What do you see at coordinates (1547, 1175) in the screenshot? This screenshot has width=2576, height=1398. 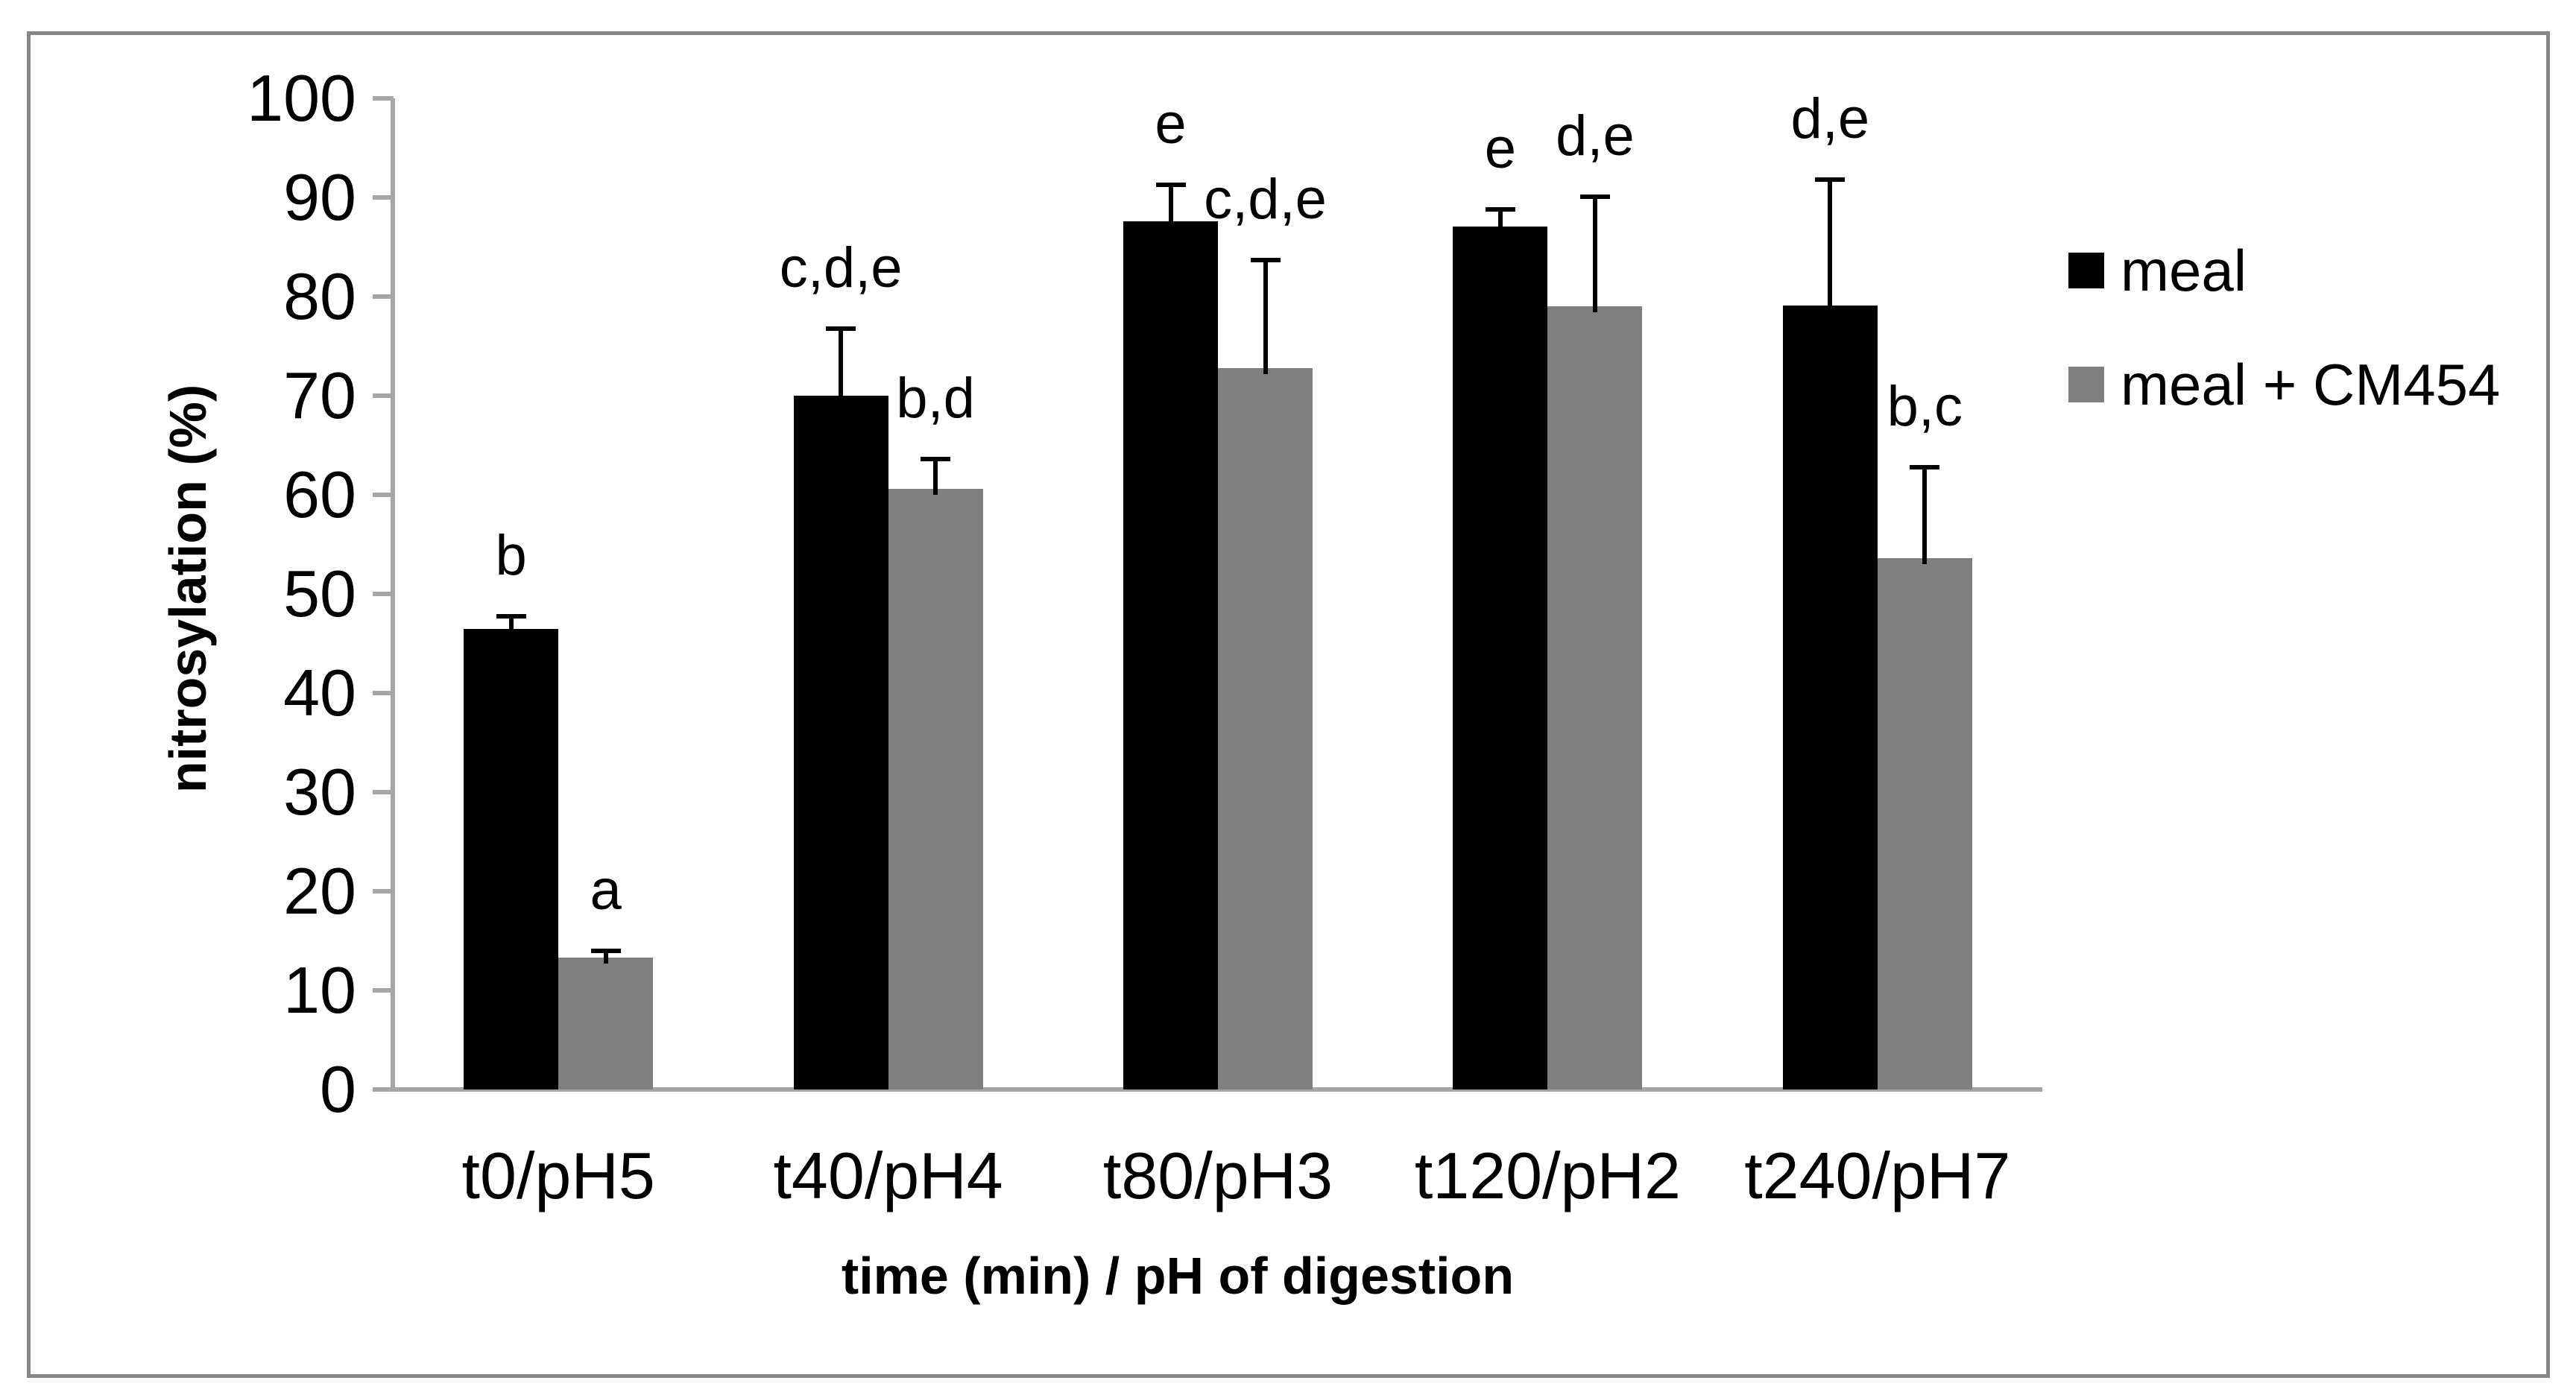 I see `x-axis-category-label: t120/pH2` at bounding box center [1547, 1175].